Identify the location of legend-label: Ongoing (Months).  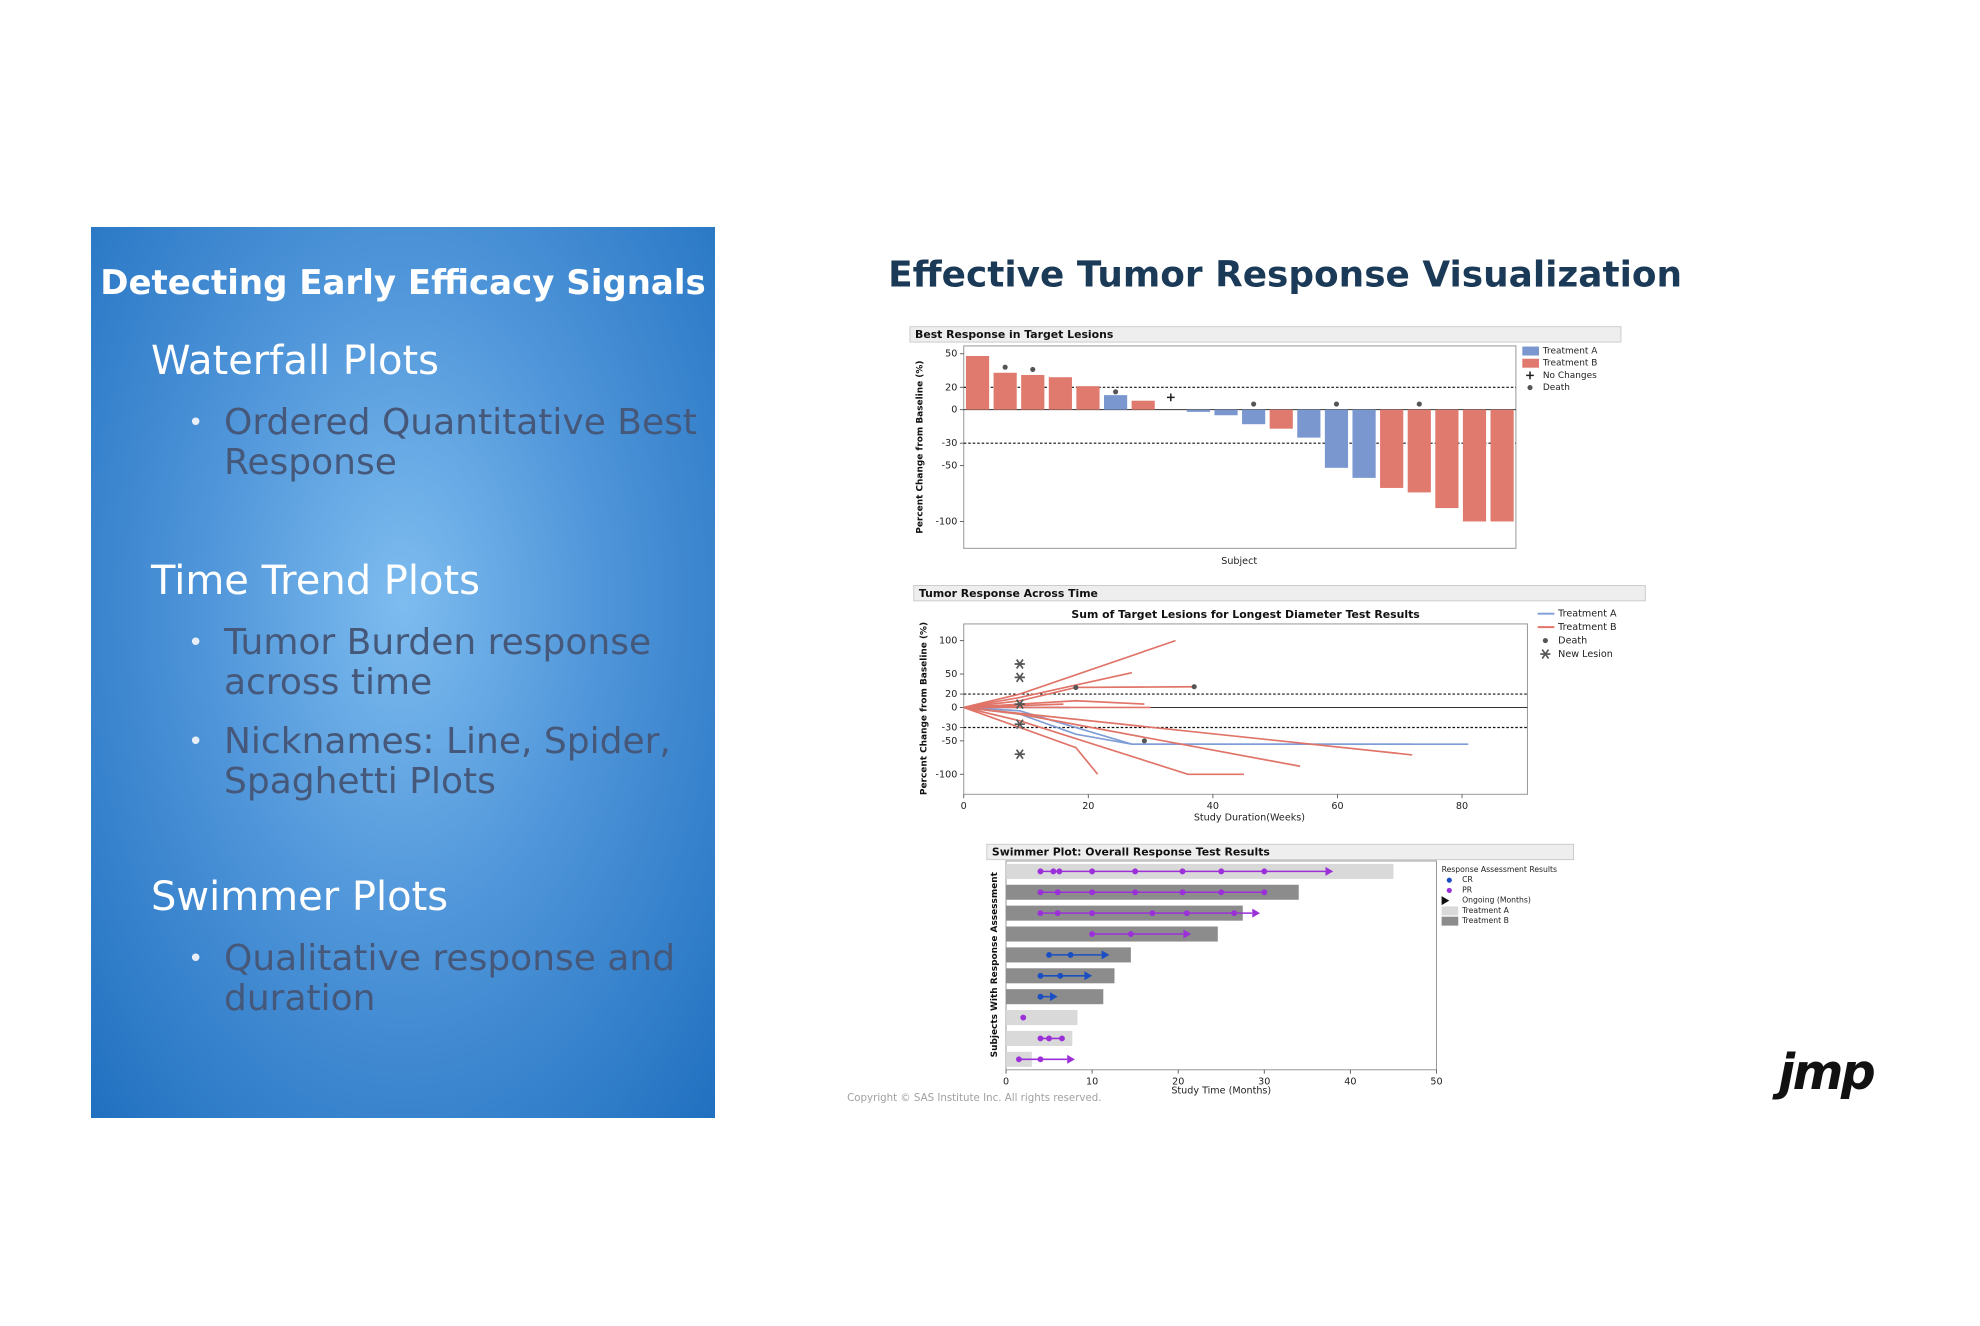
(1496, 900).